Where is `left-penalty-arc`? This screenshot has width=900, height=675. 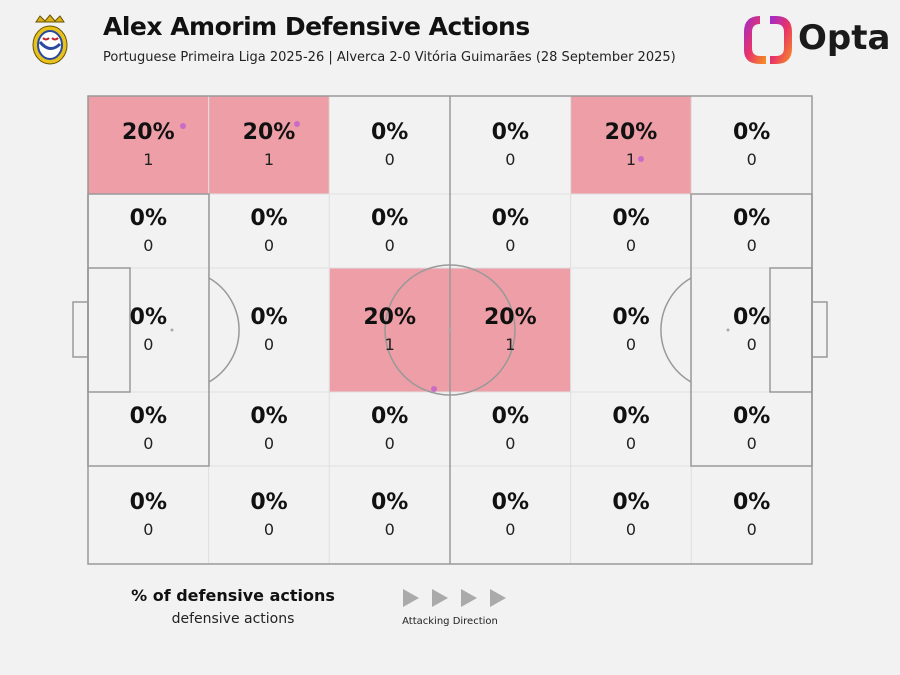
left-penalty-arc is located at coordinates (224, 330).